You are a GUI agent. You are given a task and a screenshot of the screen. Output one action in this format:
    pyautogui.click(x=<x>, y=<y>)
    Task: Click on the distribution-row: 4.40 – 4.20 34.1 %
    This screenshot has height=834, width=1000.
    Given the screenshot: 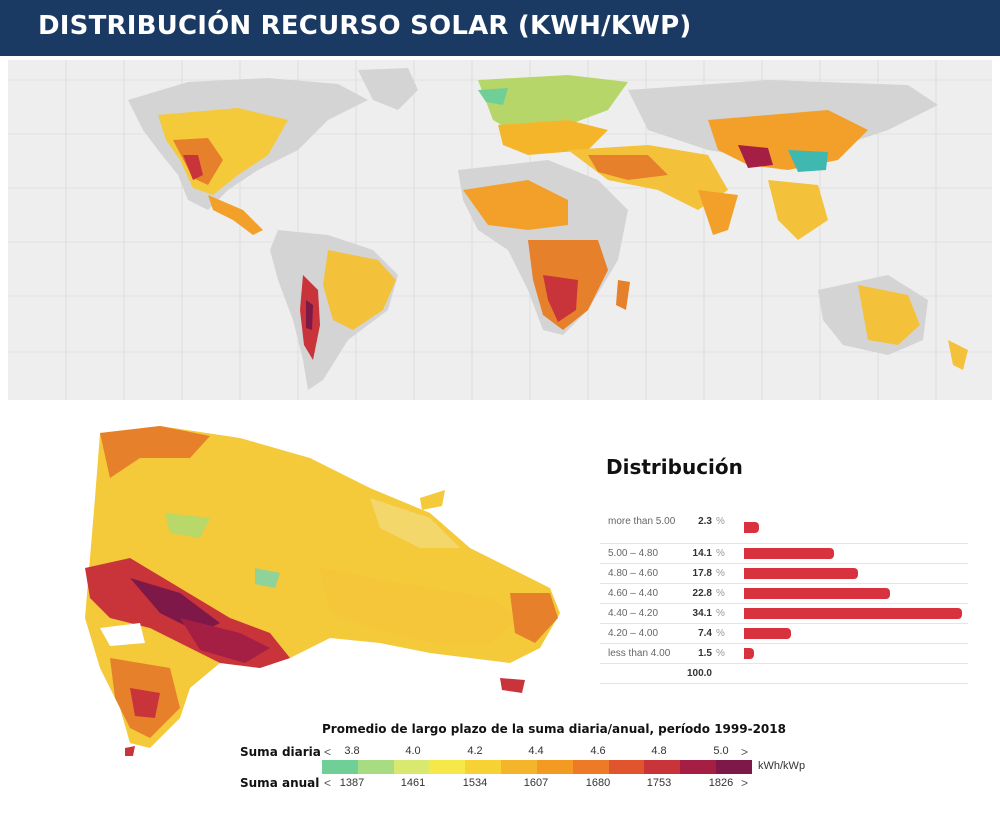 What is the action you would take?
    pyautogui.click(x=784, y=614)
    